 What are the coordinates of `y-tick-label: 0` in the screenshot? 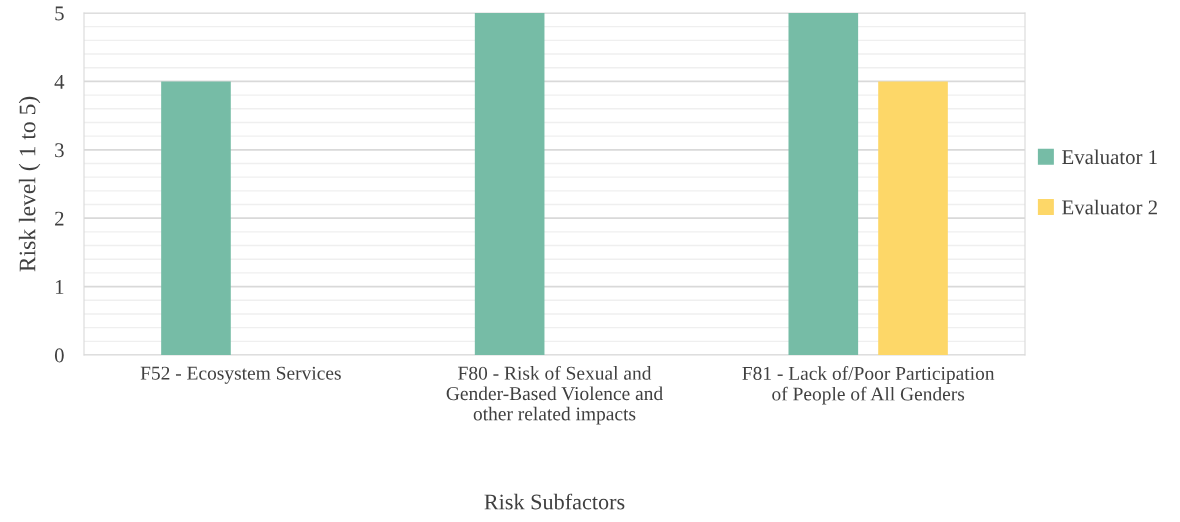 It's located at (59, 355).